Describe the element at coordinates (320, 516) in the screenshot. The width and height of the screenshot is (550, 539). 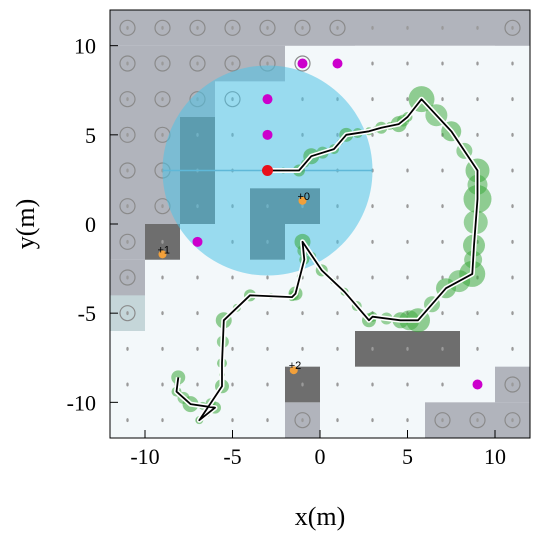
I see `x-axis-title: x(m)` at that location.